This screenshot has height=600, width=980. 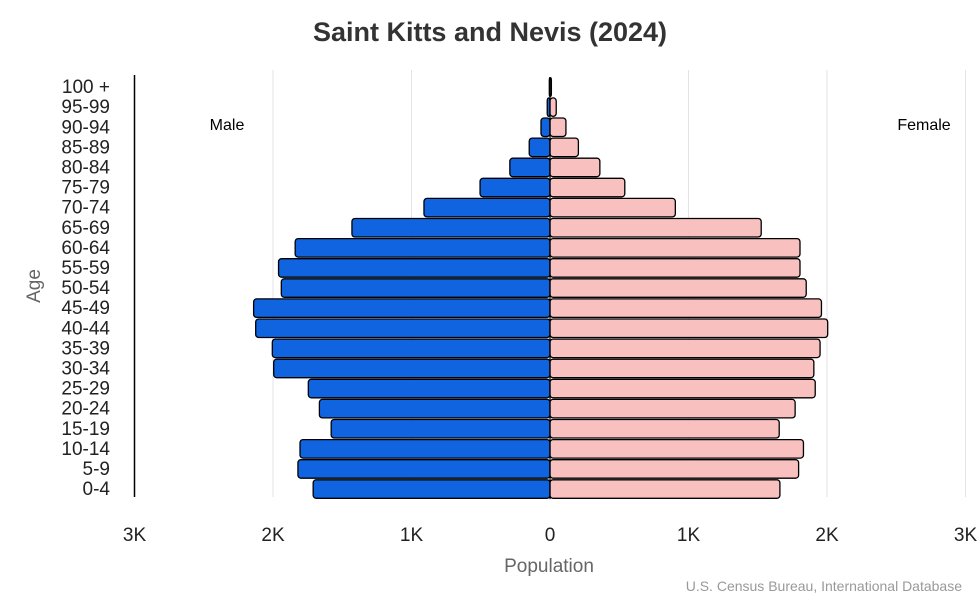 I want to click on y-tick-label: 100 +, so click(x=86, y=87).